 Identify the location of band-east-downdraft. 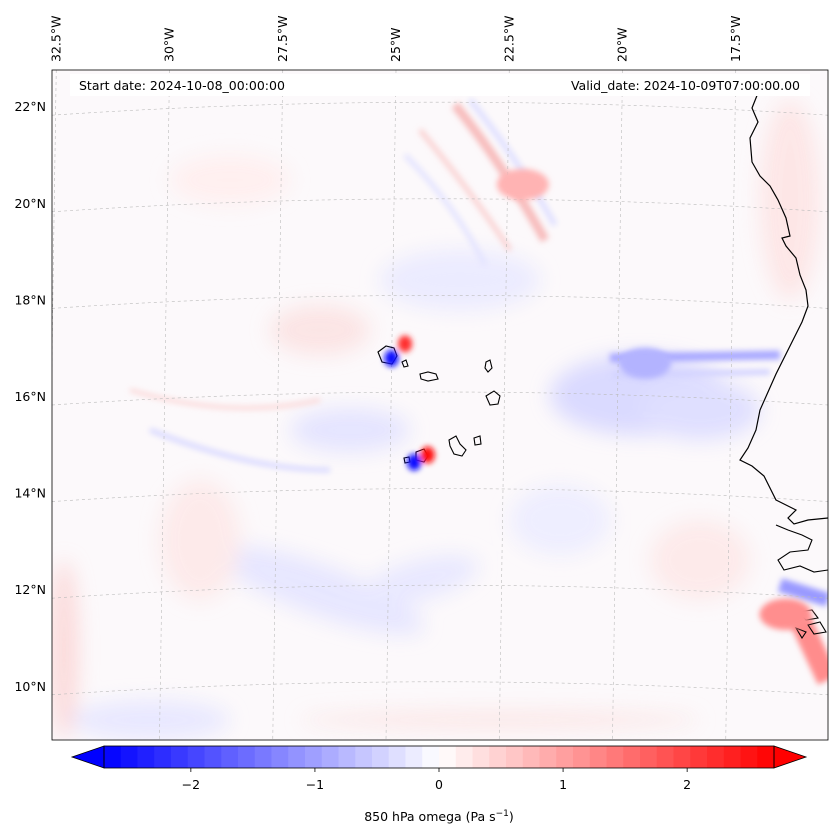
(645, 363).